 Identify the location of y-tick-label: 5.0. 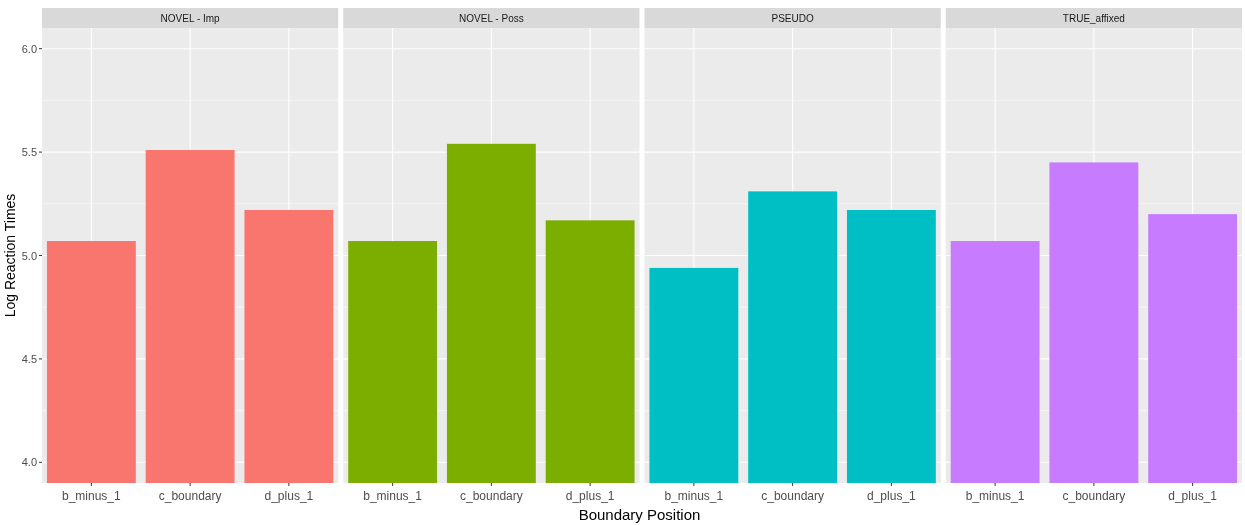
(29, 255).